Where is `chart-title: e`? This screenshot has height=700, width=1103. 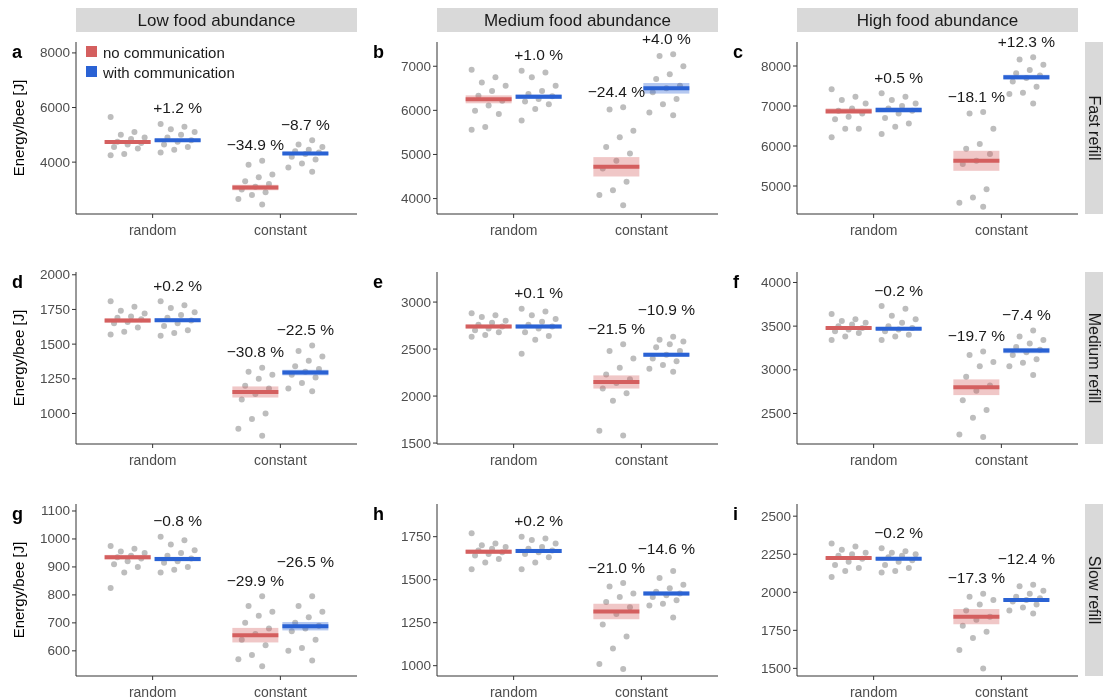
chart-title: e is located at coordinates (378, 282).